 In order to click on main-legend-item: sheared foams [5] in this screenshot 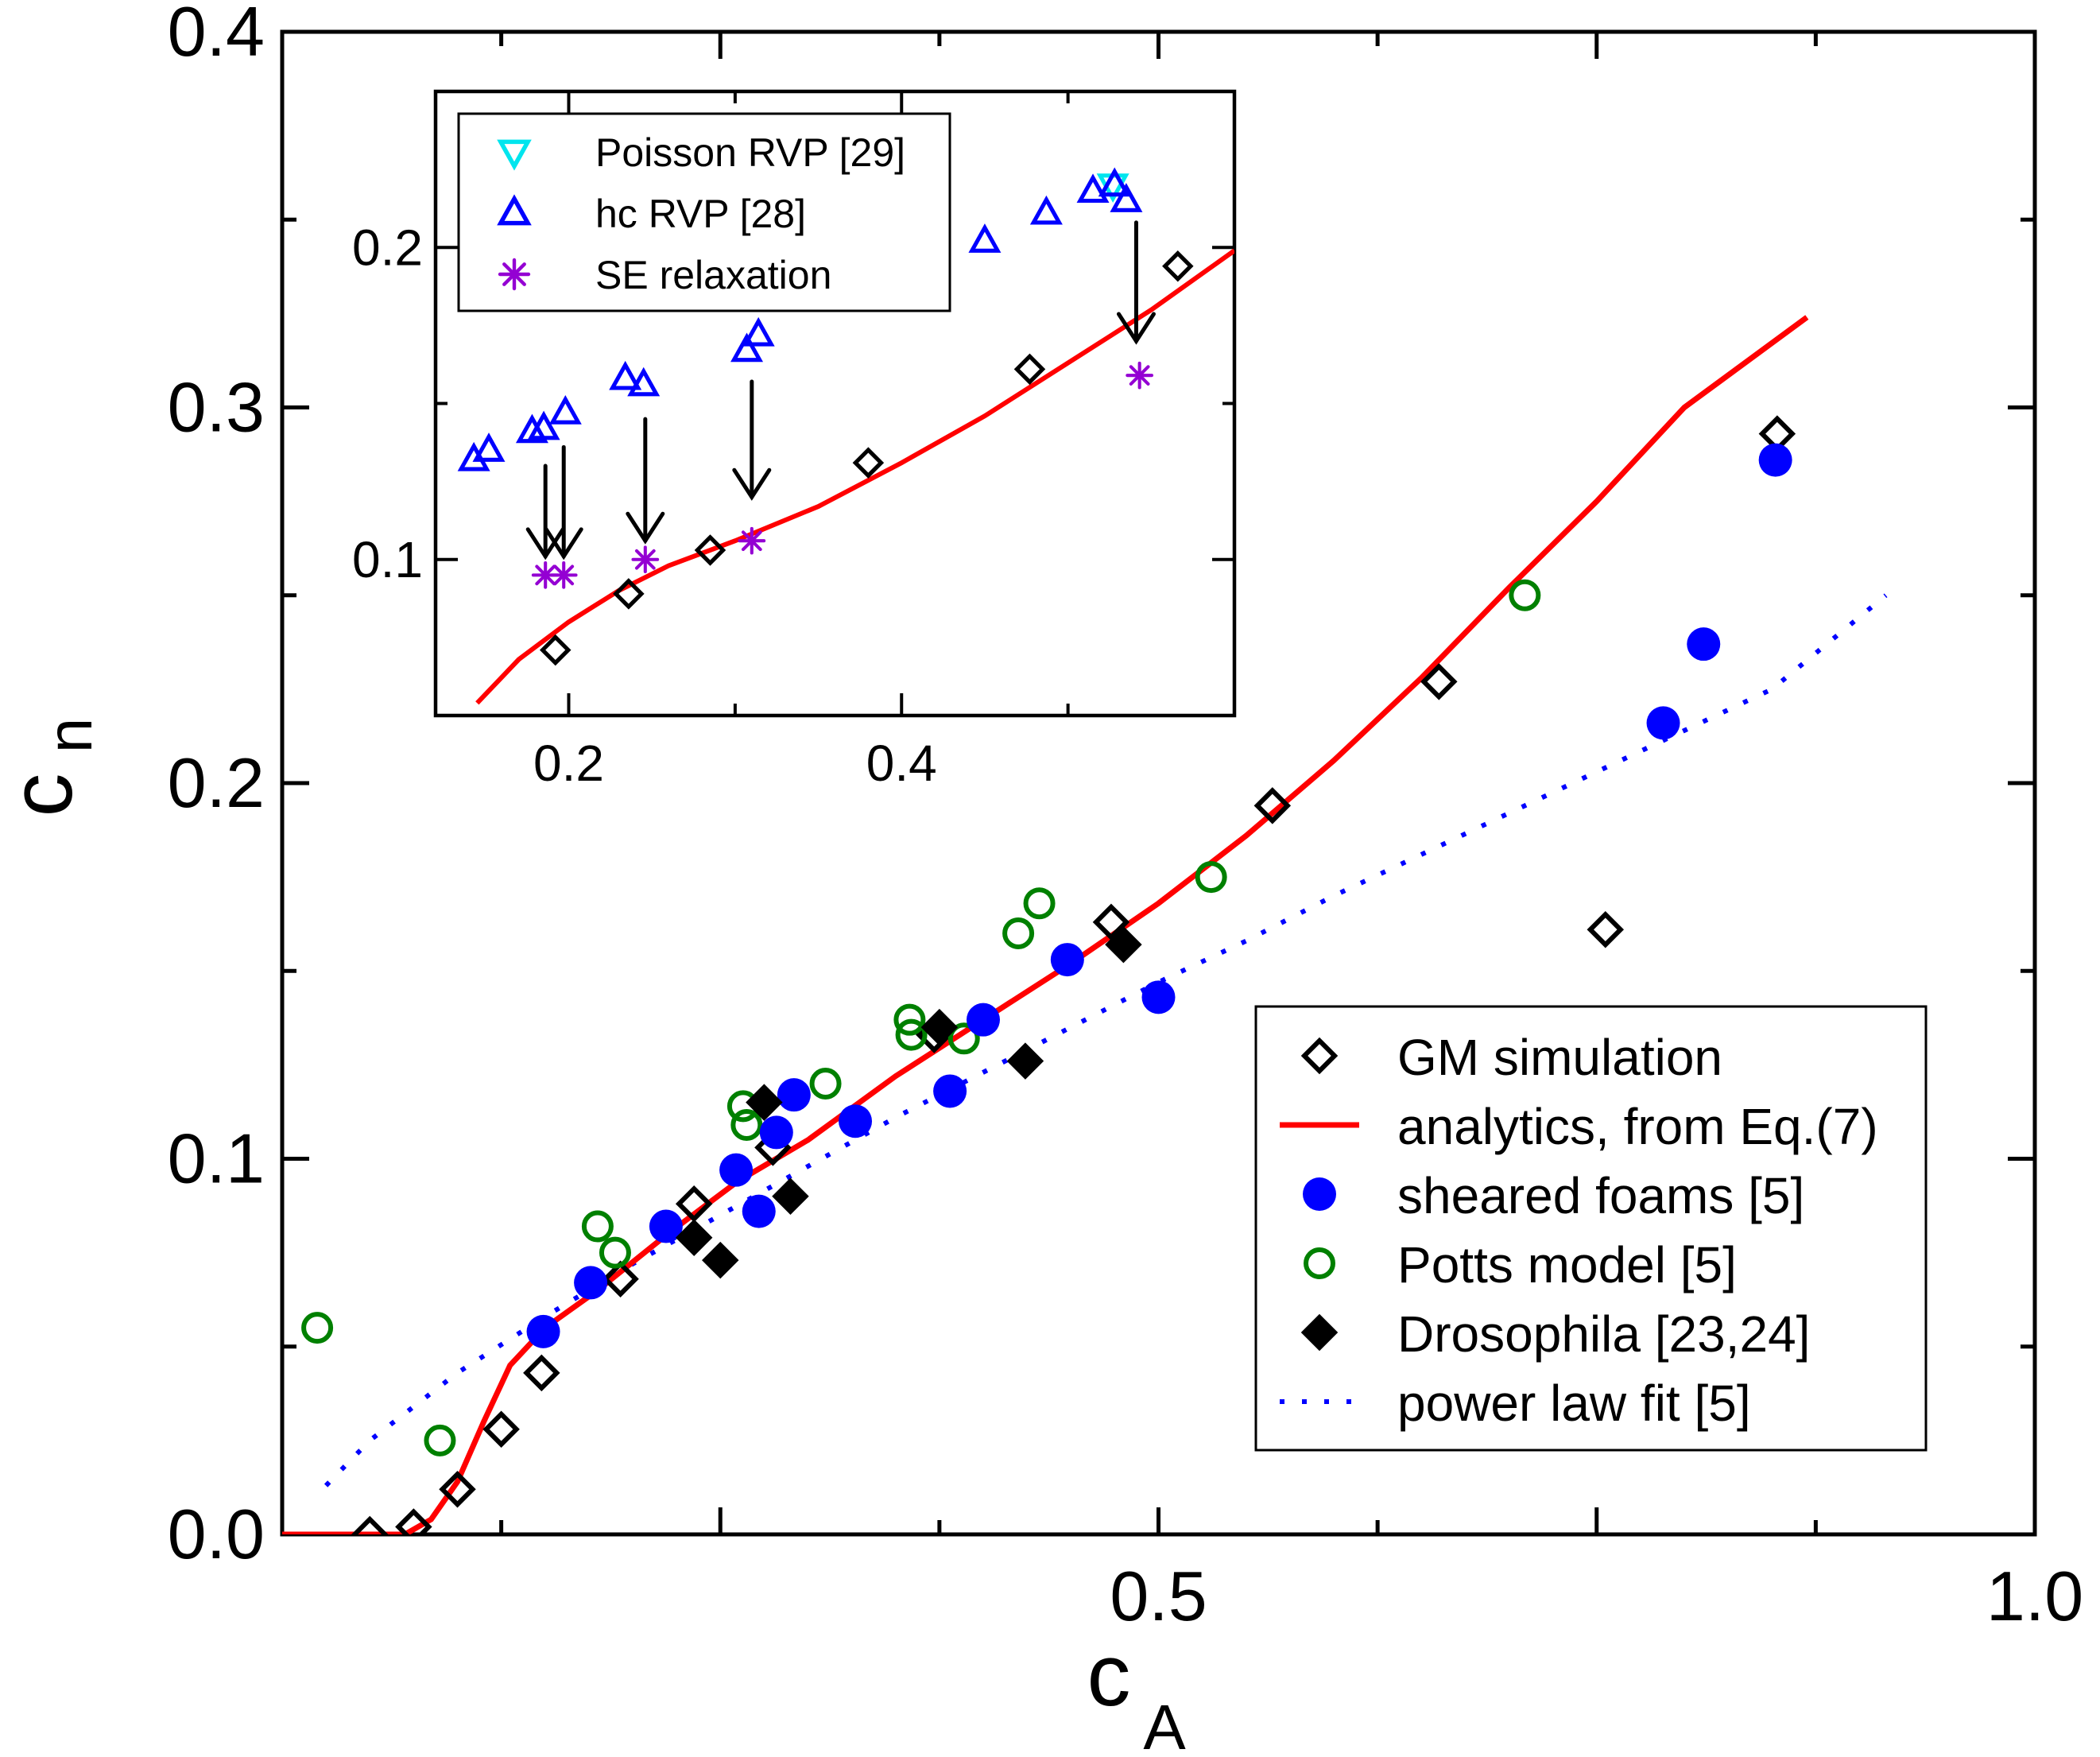, I will do `click(1553, 1195)`.